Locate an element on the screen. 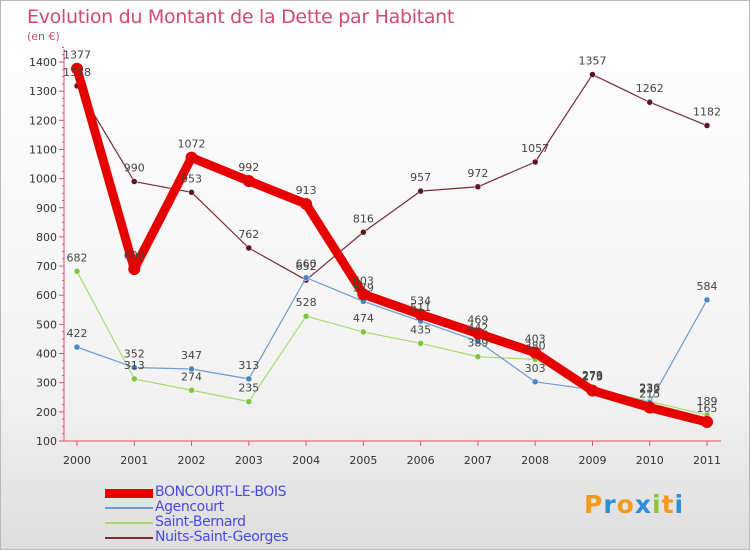  data-label: 442 is located at coordinates (477, 327).